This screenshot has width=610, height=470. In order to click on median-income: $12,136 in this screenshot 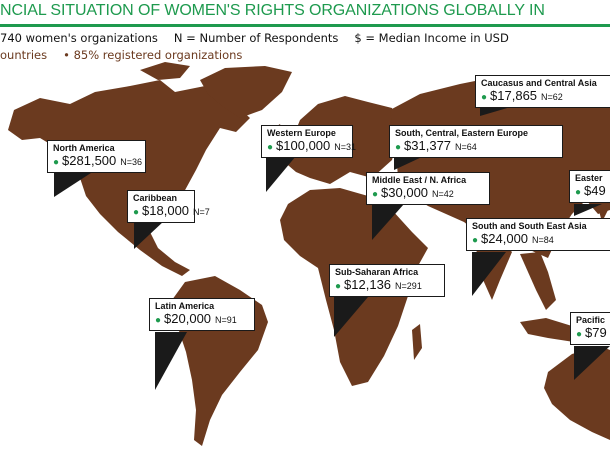, I will do `click(368, 284)`.